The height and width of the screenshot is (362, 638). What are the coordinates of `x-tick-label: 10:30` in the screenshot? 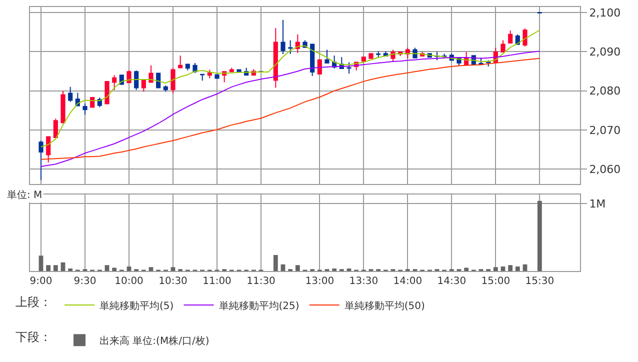 It's located at (173, 282).